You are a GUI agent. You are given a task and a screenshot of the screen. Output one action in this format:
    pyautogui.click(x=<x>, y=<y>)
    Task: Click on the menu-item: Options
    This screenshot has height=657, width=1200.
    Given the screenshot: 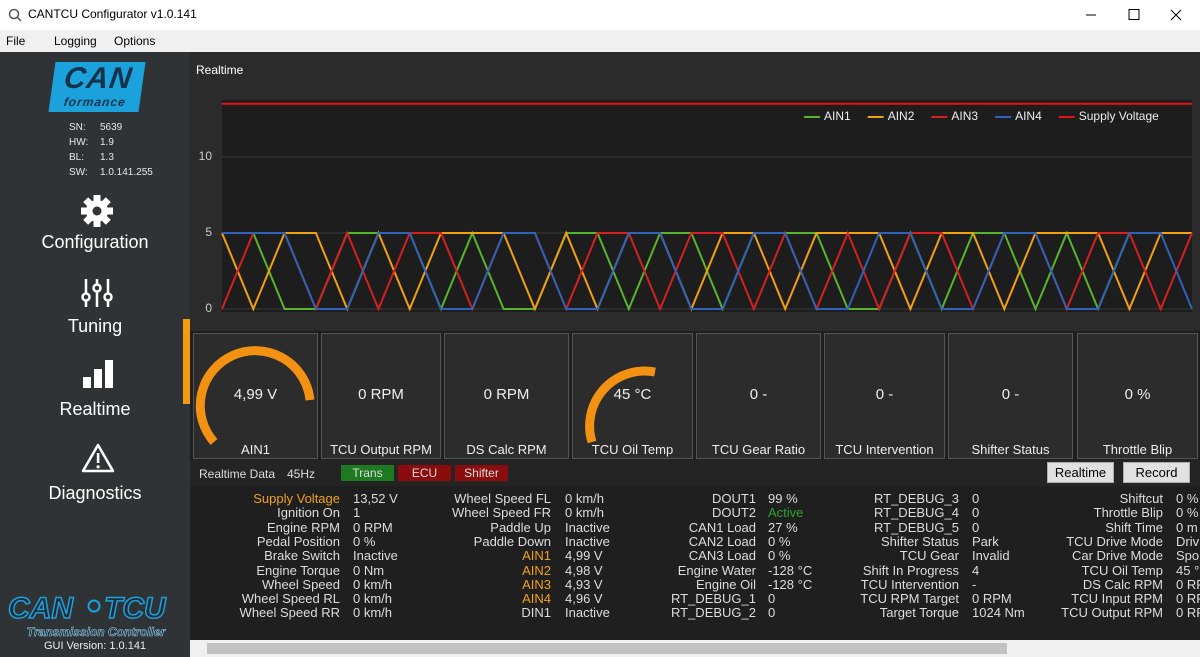 What is the action you would take?
    pyautogui.click(x=135, y=41)
    